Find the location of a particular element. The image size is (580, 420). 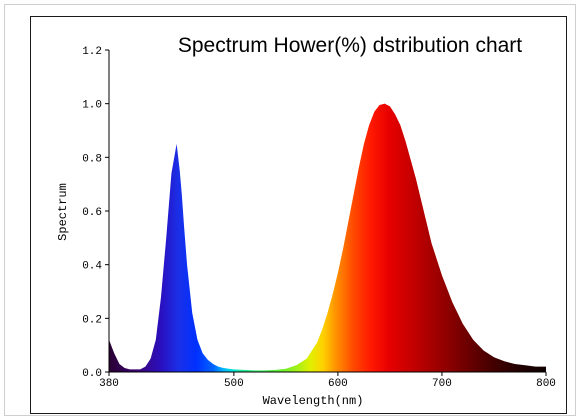

x-tick-label: 380 is located at coordinates (109, 384).